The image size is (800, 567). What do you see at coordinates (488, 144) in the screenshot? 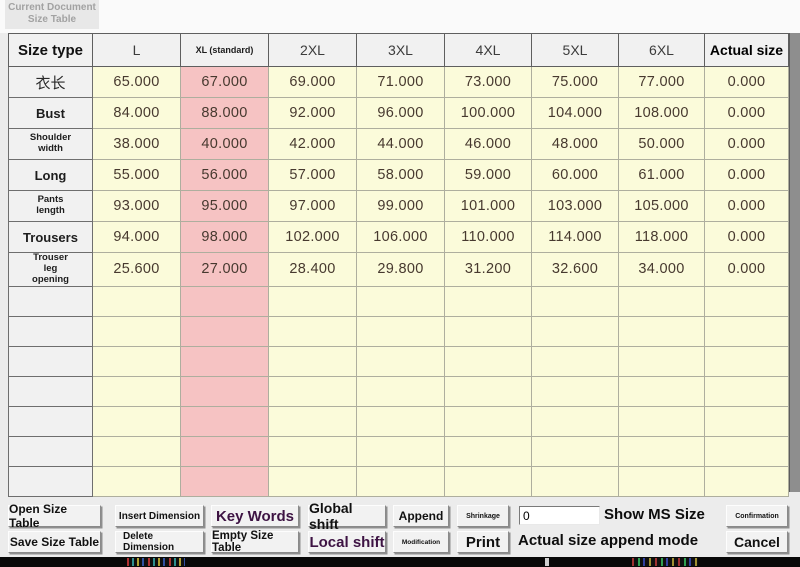
I see `size-cell: 46.000` at bounding box center [488, 144].